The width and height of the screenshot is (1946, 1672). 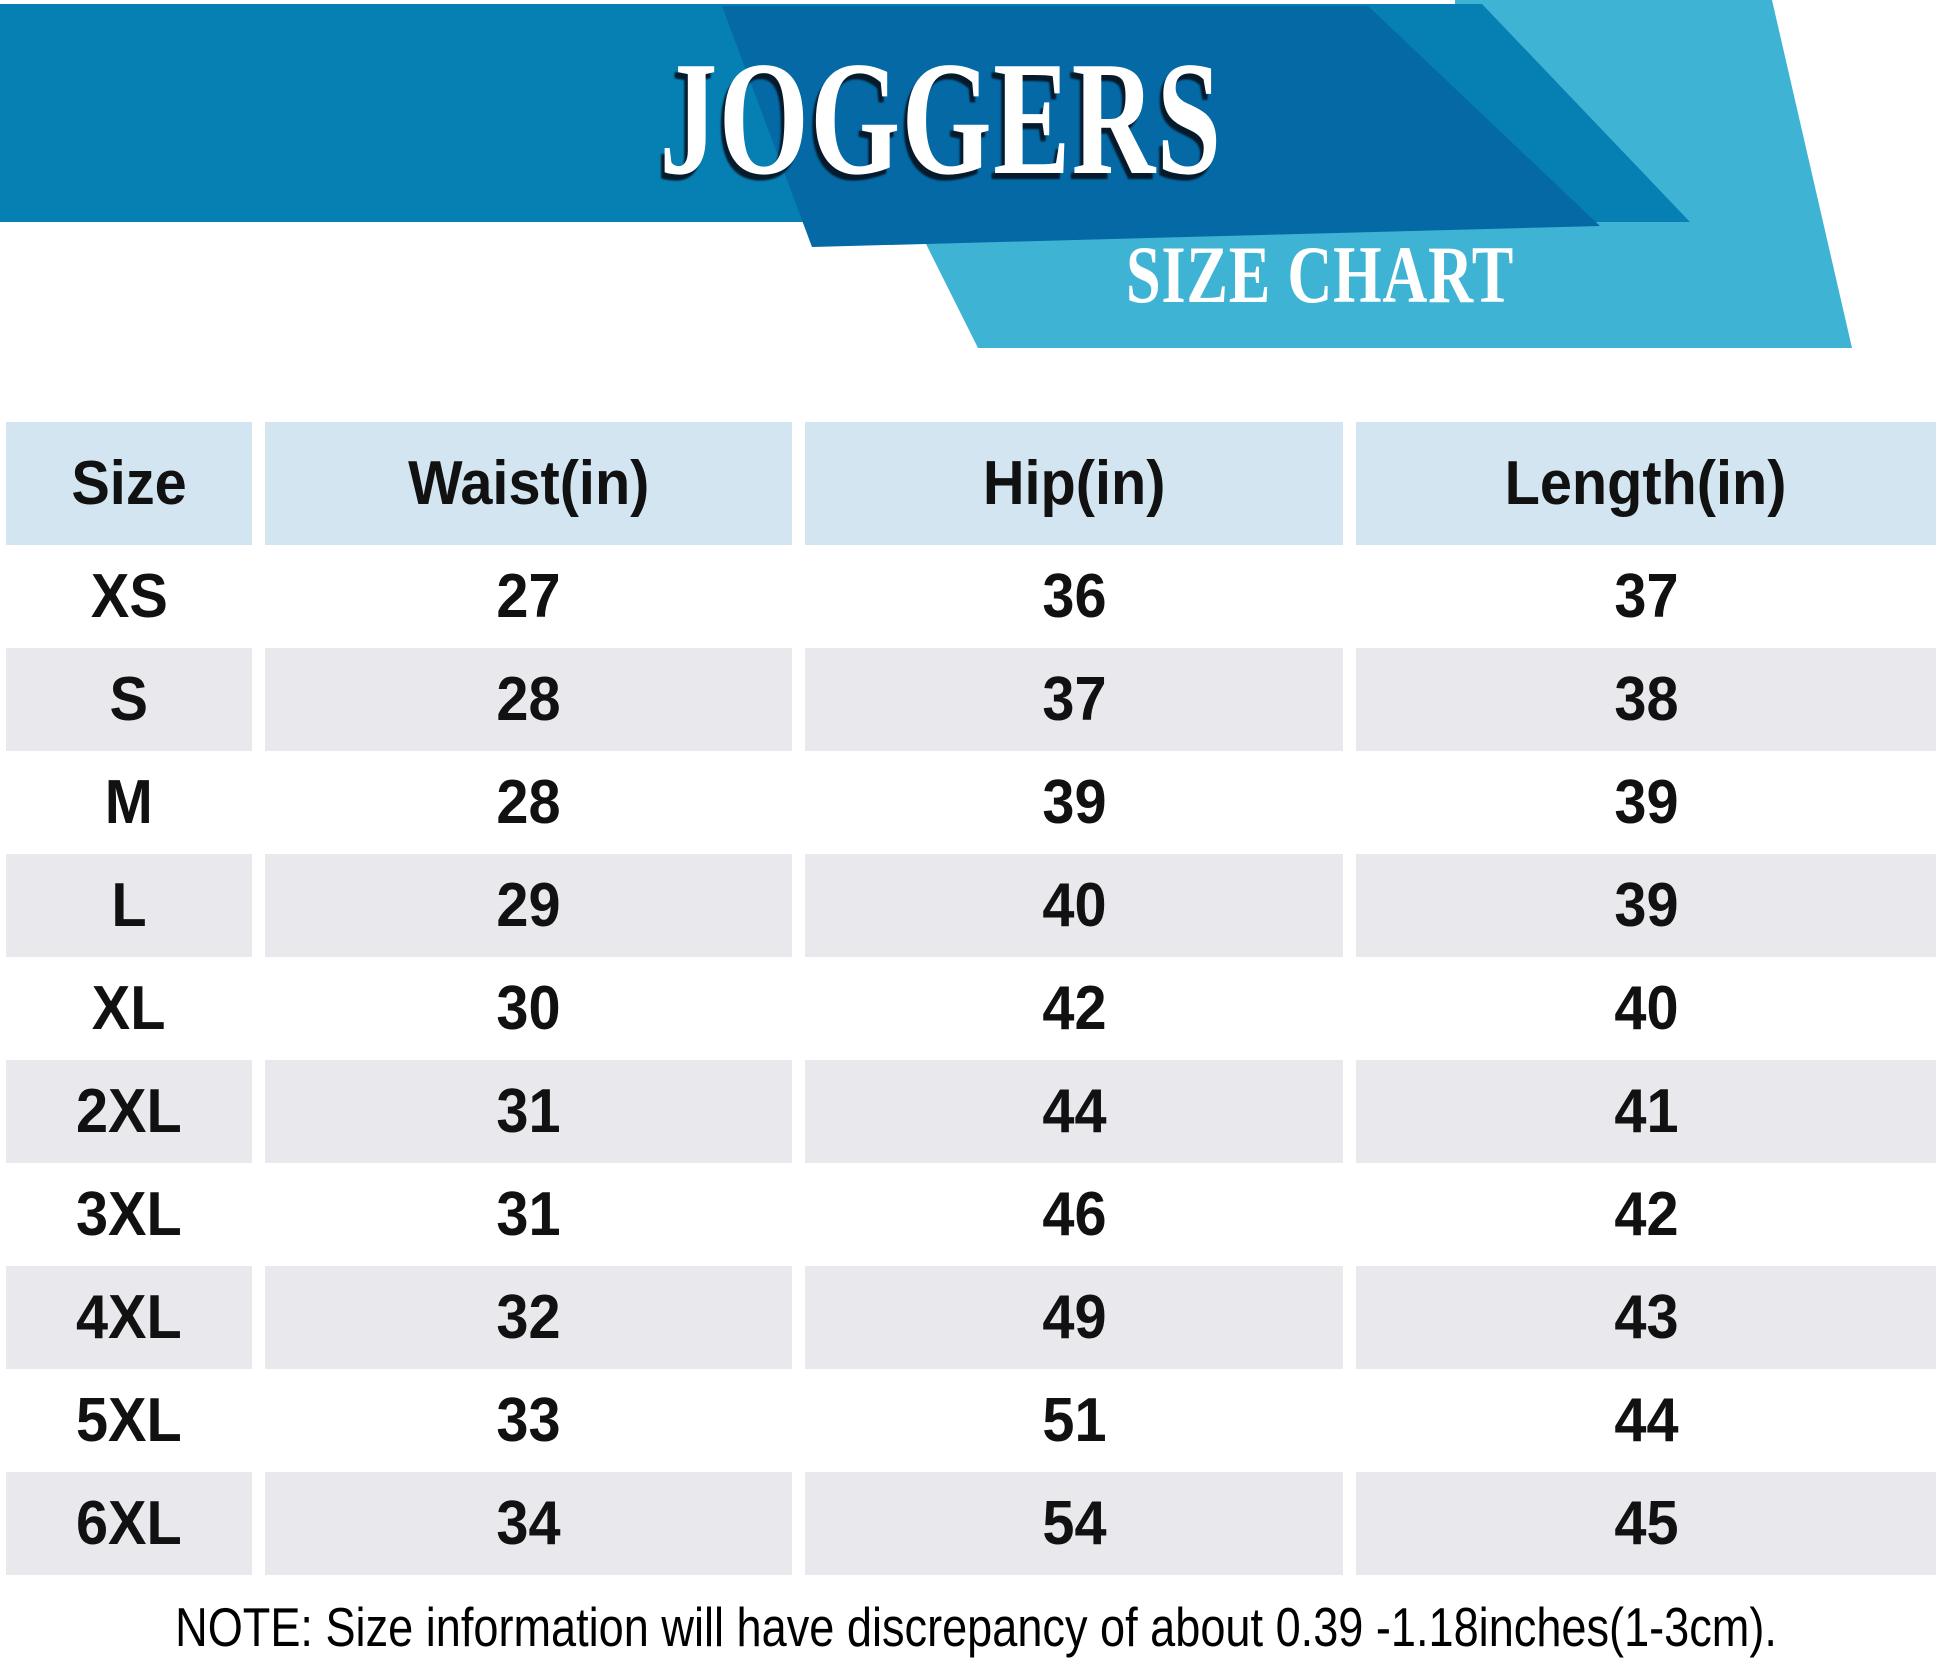 I want to click on table-cell-r5-c3-label: 41, so click(x=1646, y=1111).